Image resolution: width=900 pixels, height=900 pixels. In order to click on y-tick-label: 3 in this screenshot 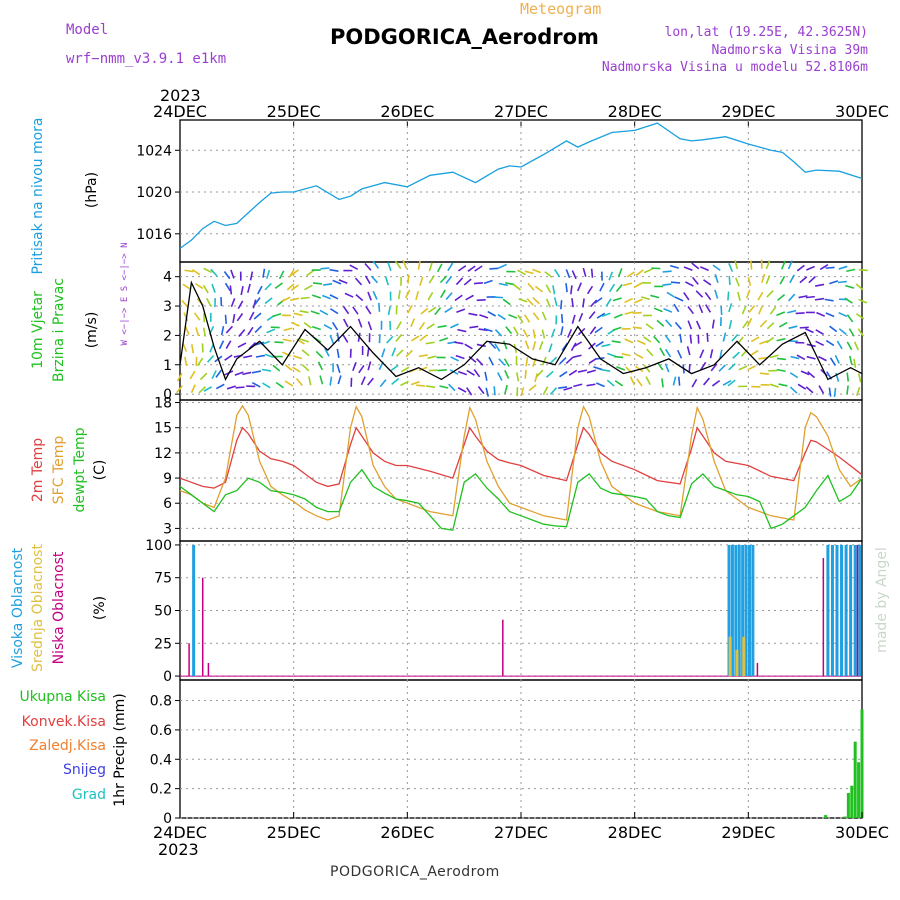, I will do `click(167, 307)`.